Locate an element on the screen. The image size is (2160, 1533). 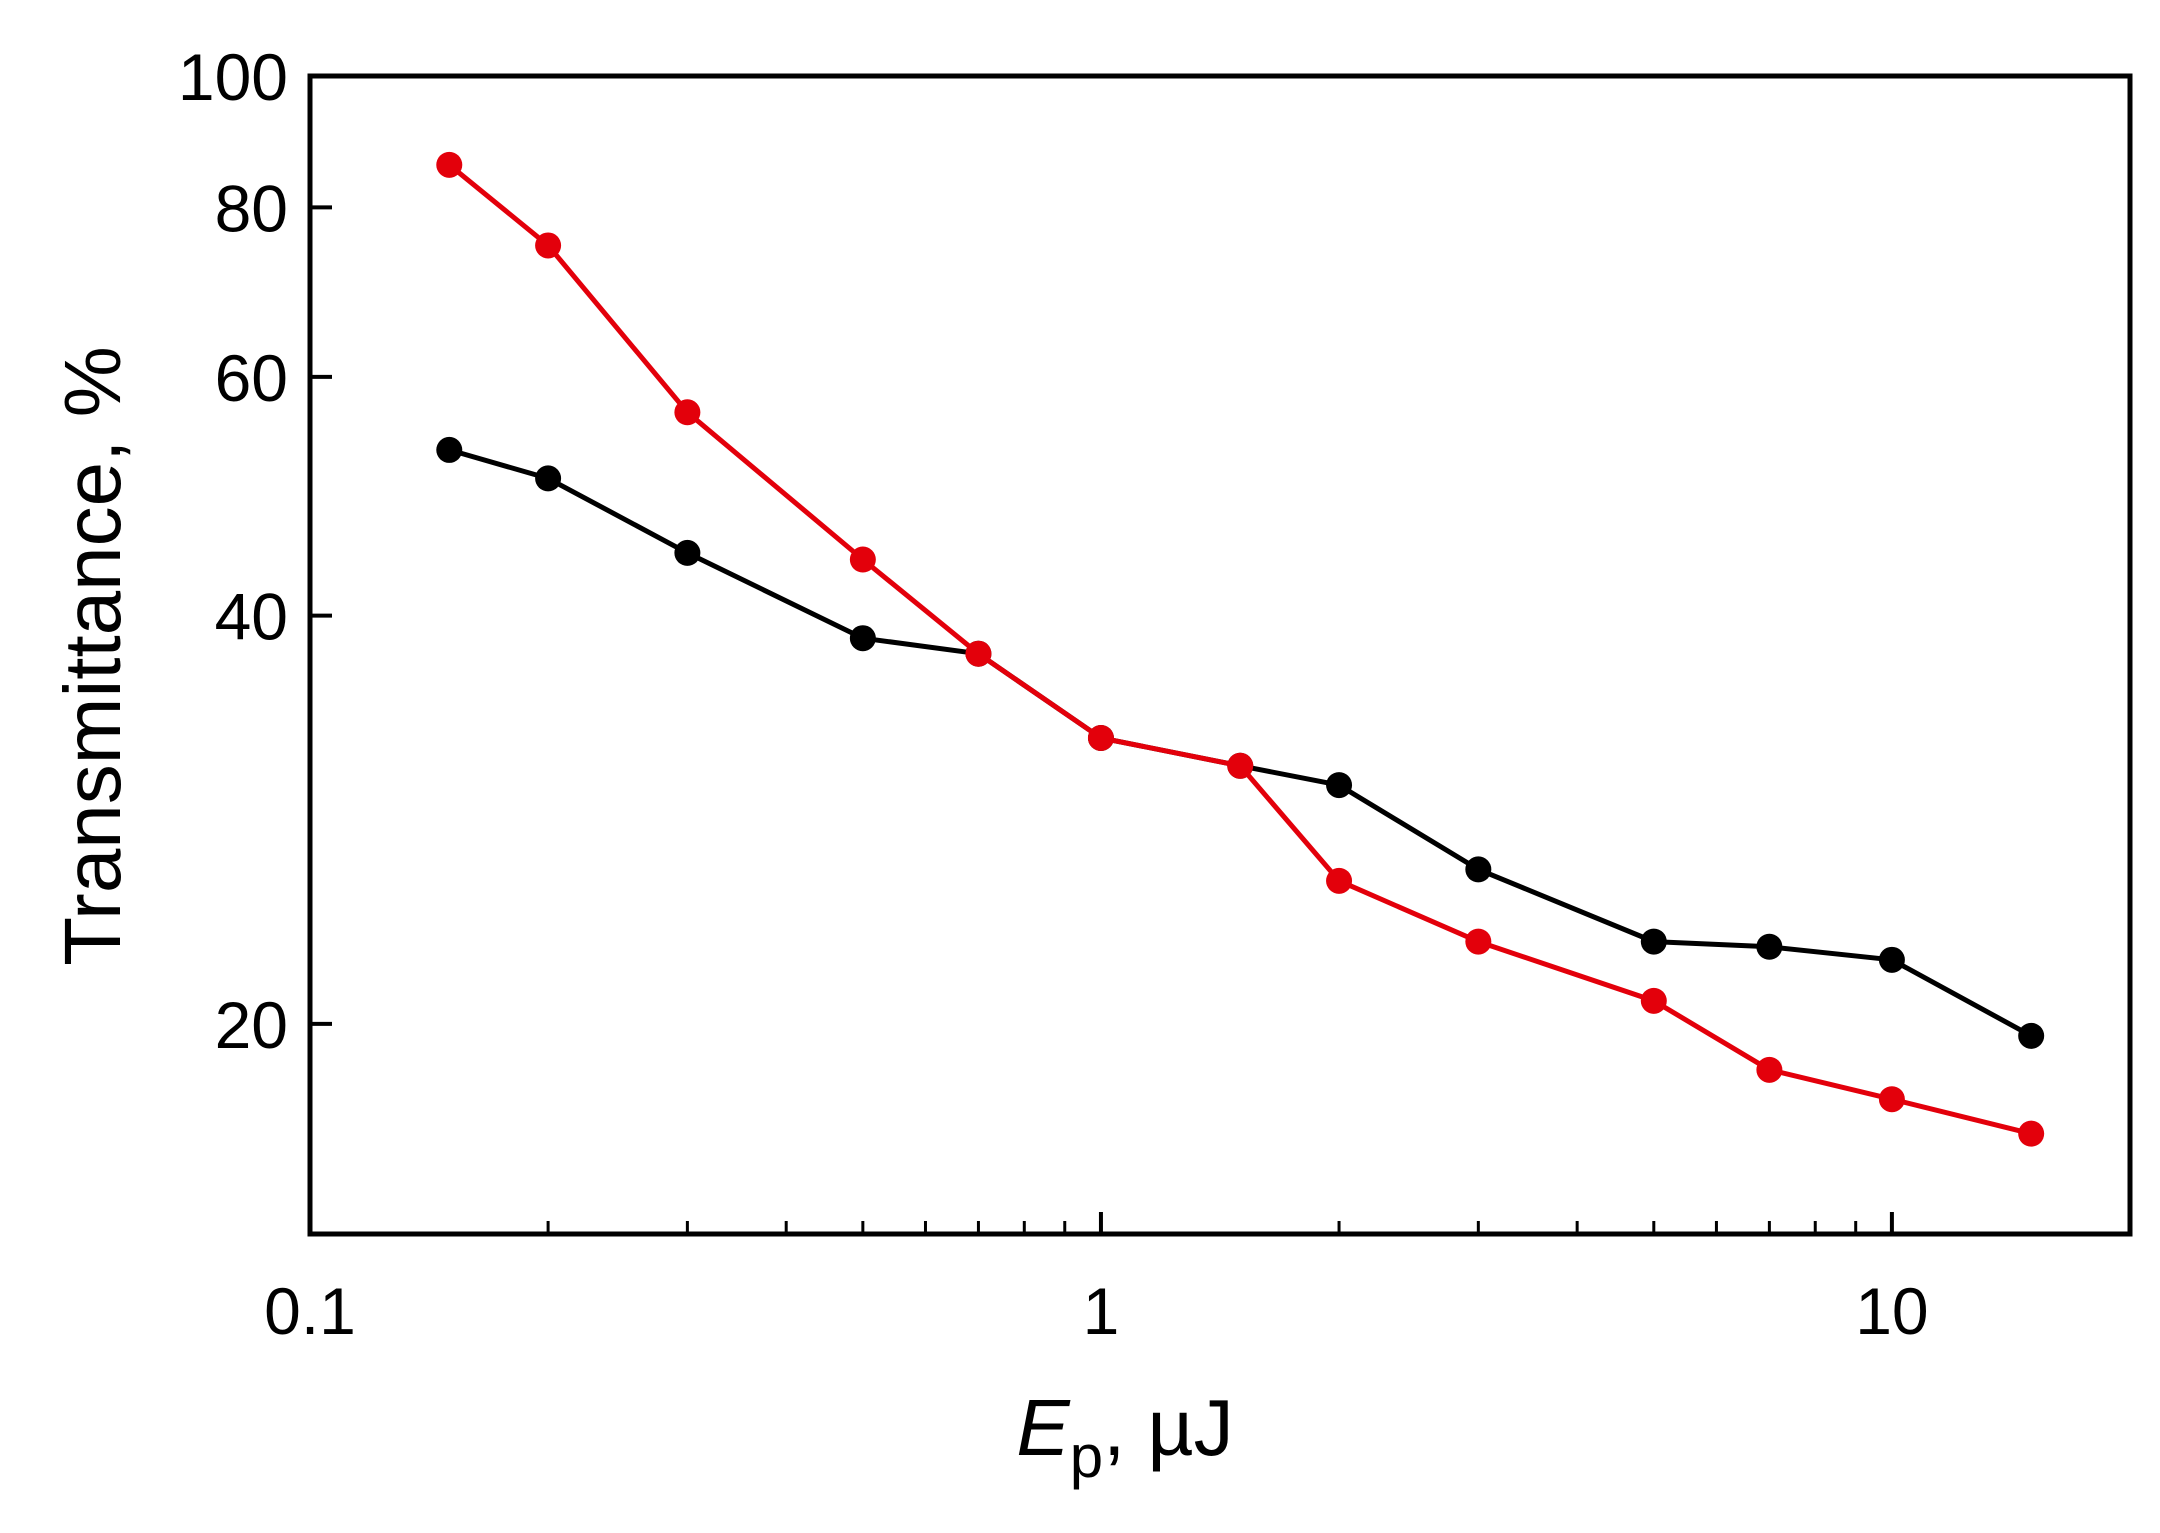
x-axis-subscript: p is located at coordinates (1086, 1456).